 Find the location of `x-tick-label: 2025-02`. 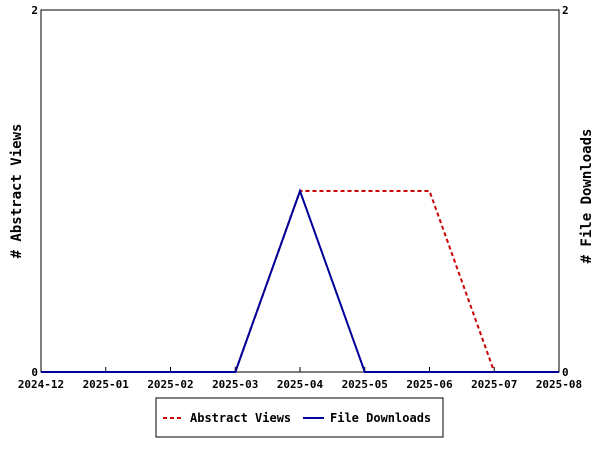

x-tick-label: 2025-02 is located at coordinates (170, 384).